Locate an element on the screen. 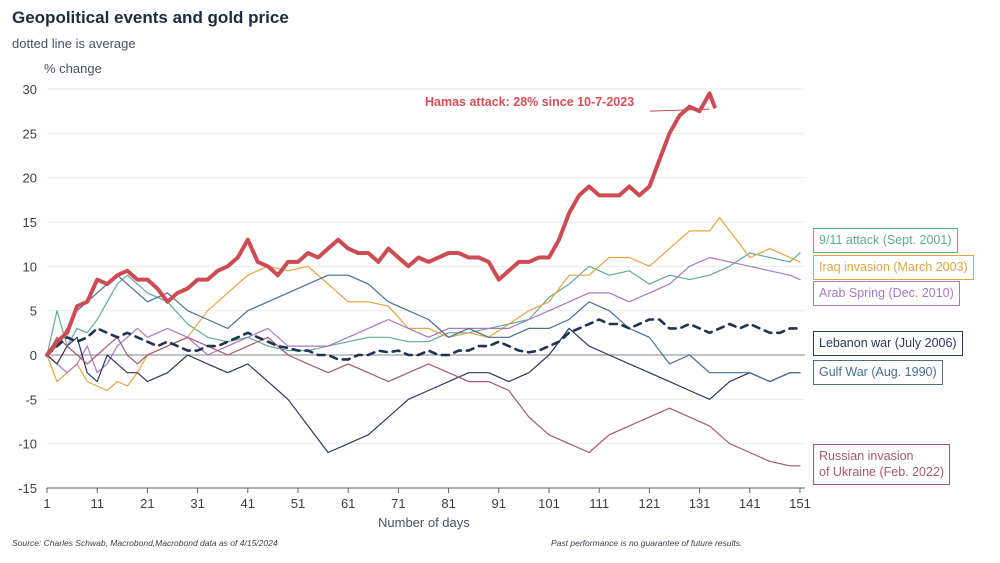 The height and width of the screenshot is (563, 1000). y-tick-label: 0 is located at coordinates (33, 355).